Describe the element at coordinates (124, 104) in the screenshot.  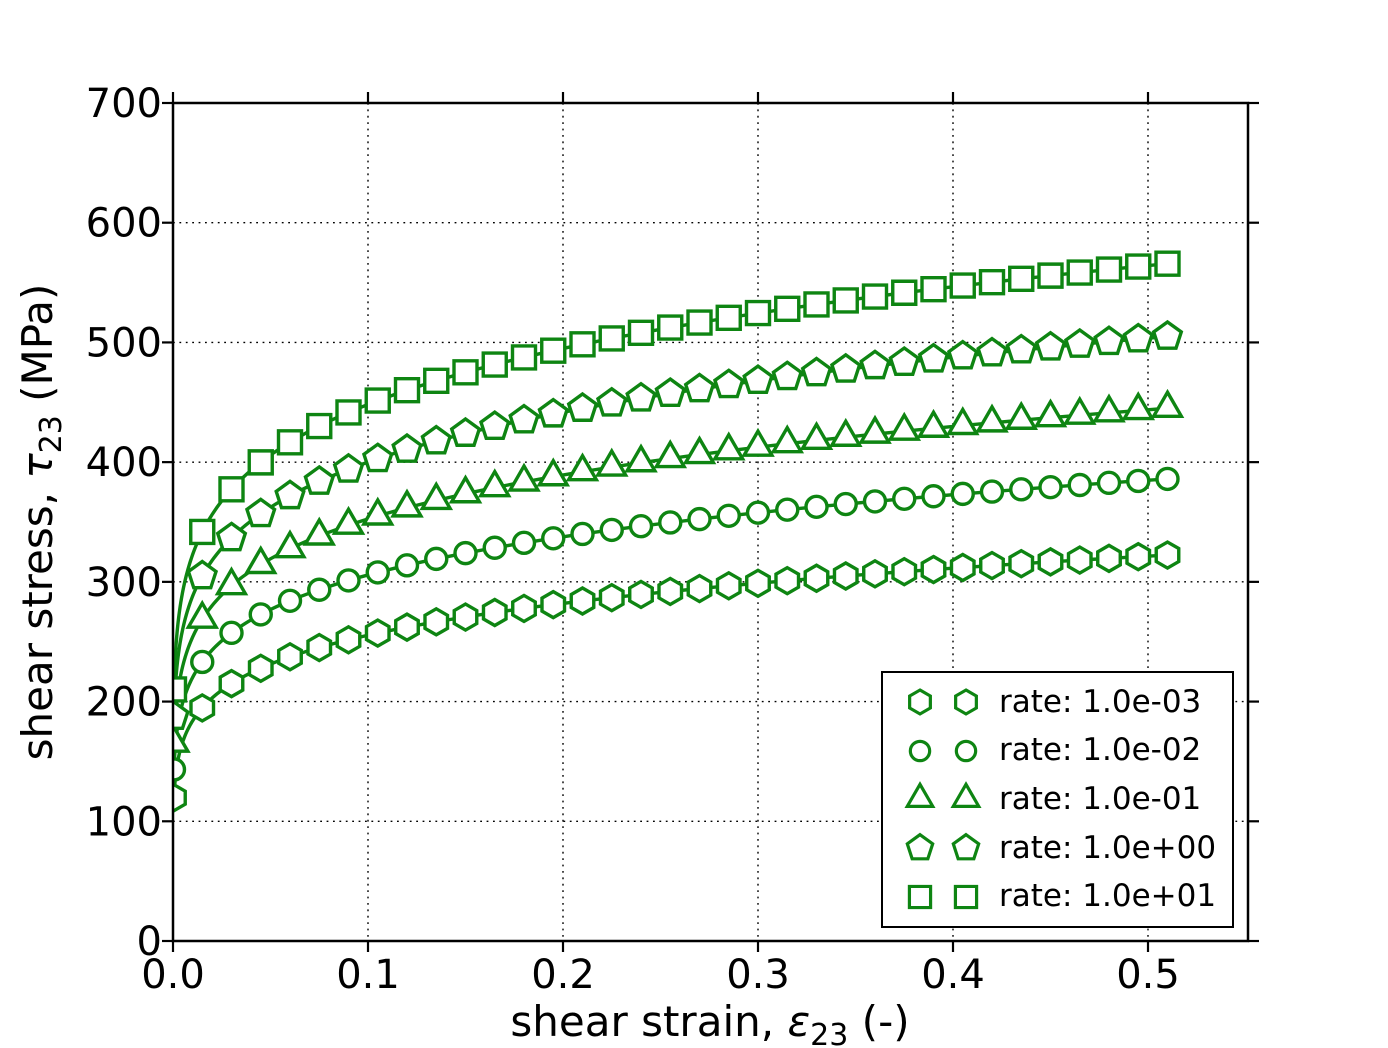
I see `y-tick-label: 700` at that location.